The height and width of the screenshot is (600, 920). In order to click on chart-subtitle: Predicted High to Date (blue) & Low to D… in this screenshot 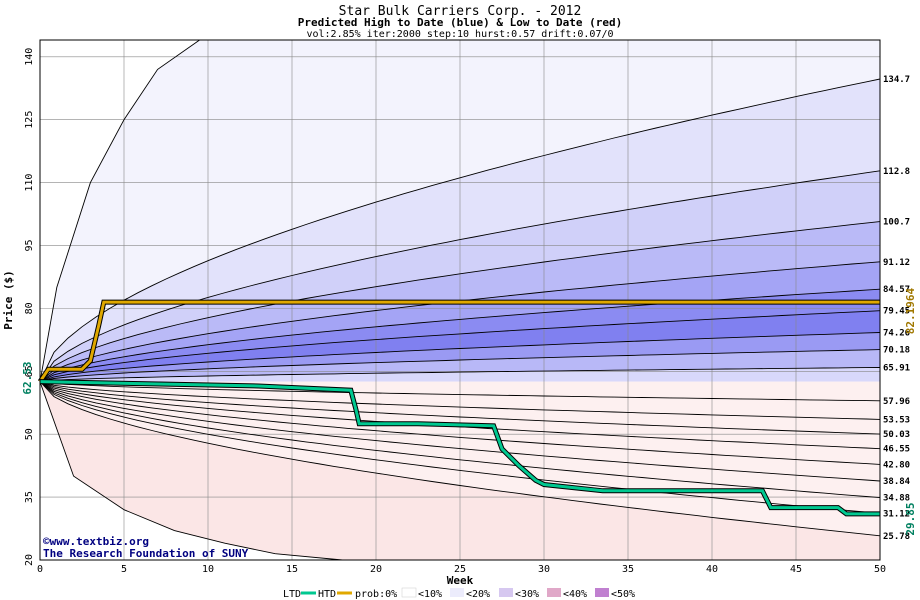, I will do `click(460, 22)`.